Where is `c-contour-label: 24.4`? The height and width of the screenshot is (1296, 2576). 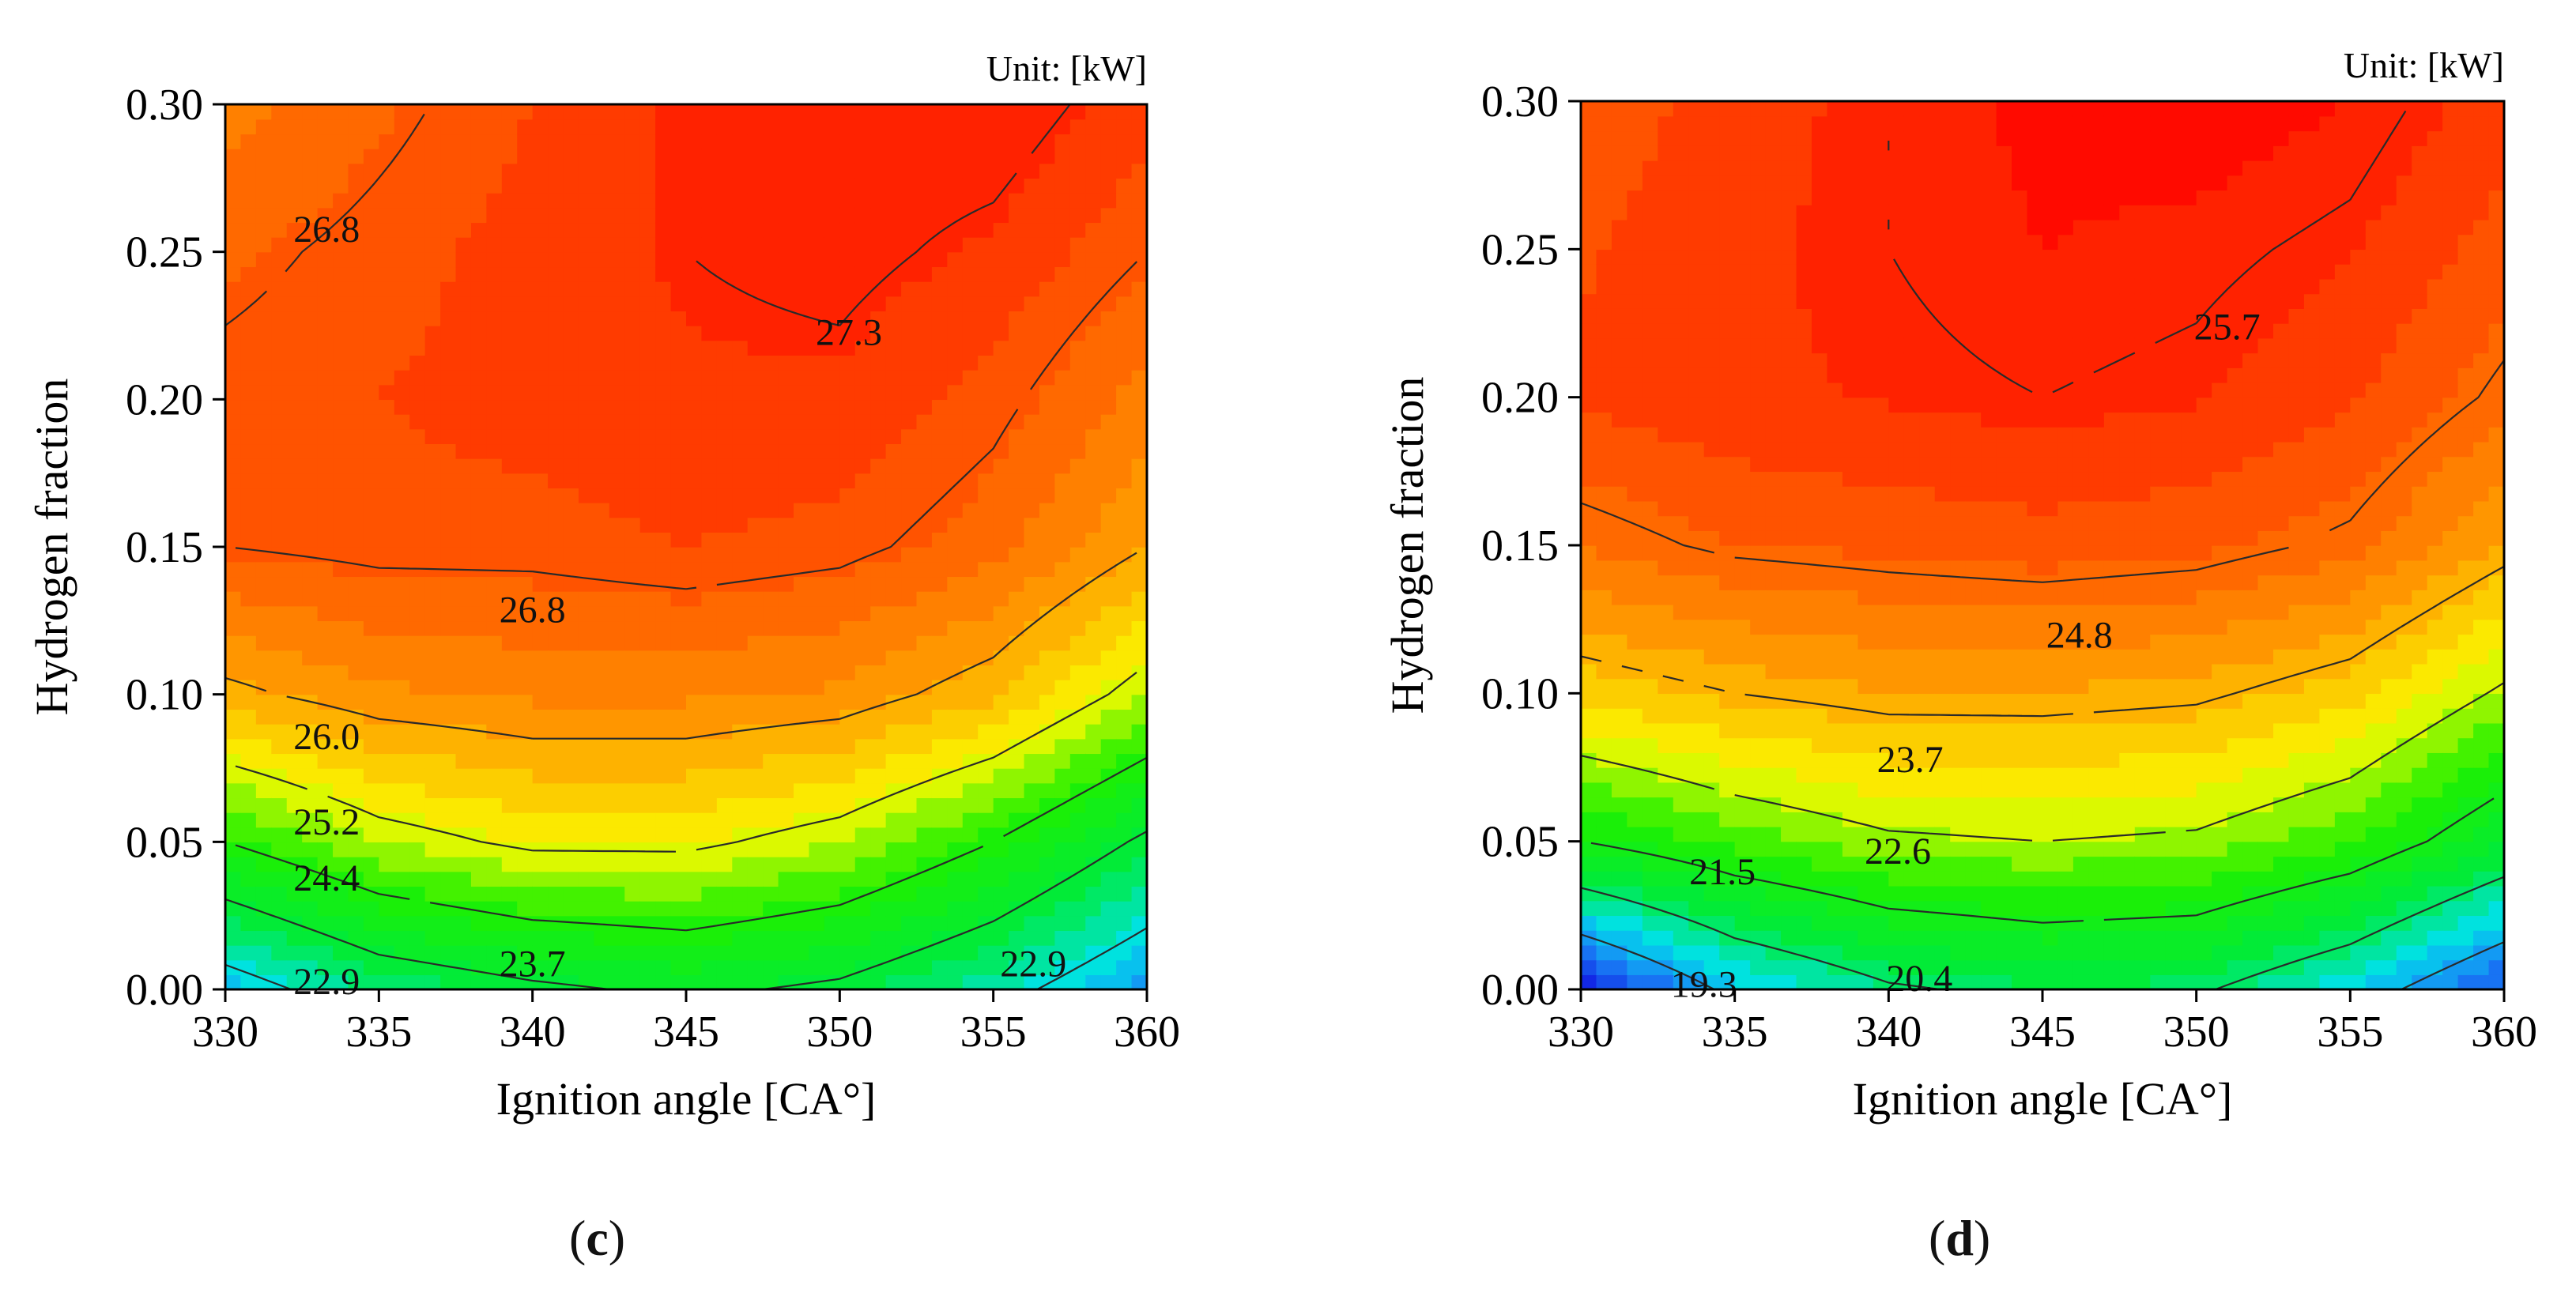
c-contour-label: 24.4 is located at coordinates (326, 878).